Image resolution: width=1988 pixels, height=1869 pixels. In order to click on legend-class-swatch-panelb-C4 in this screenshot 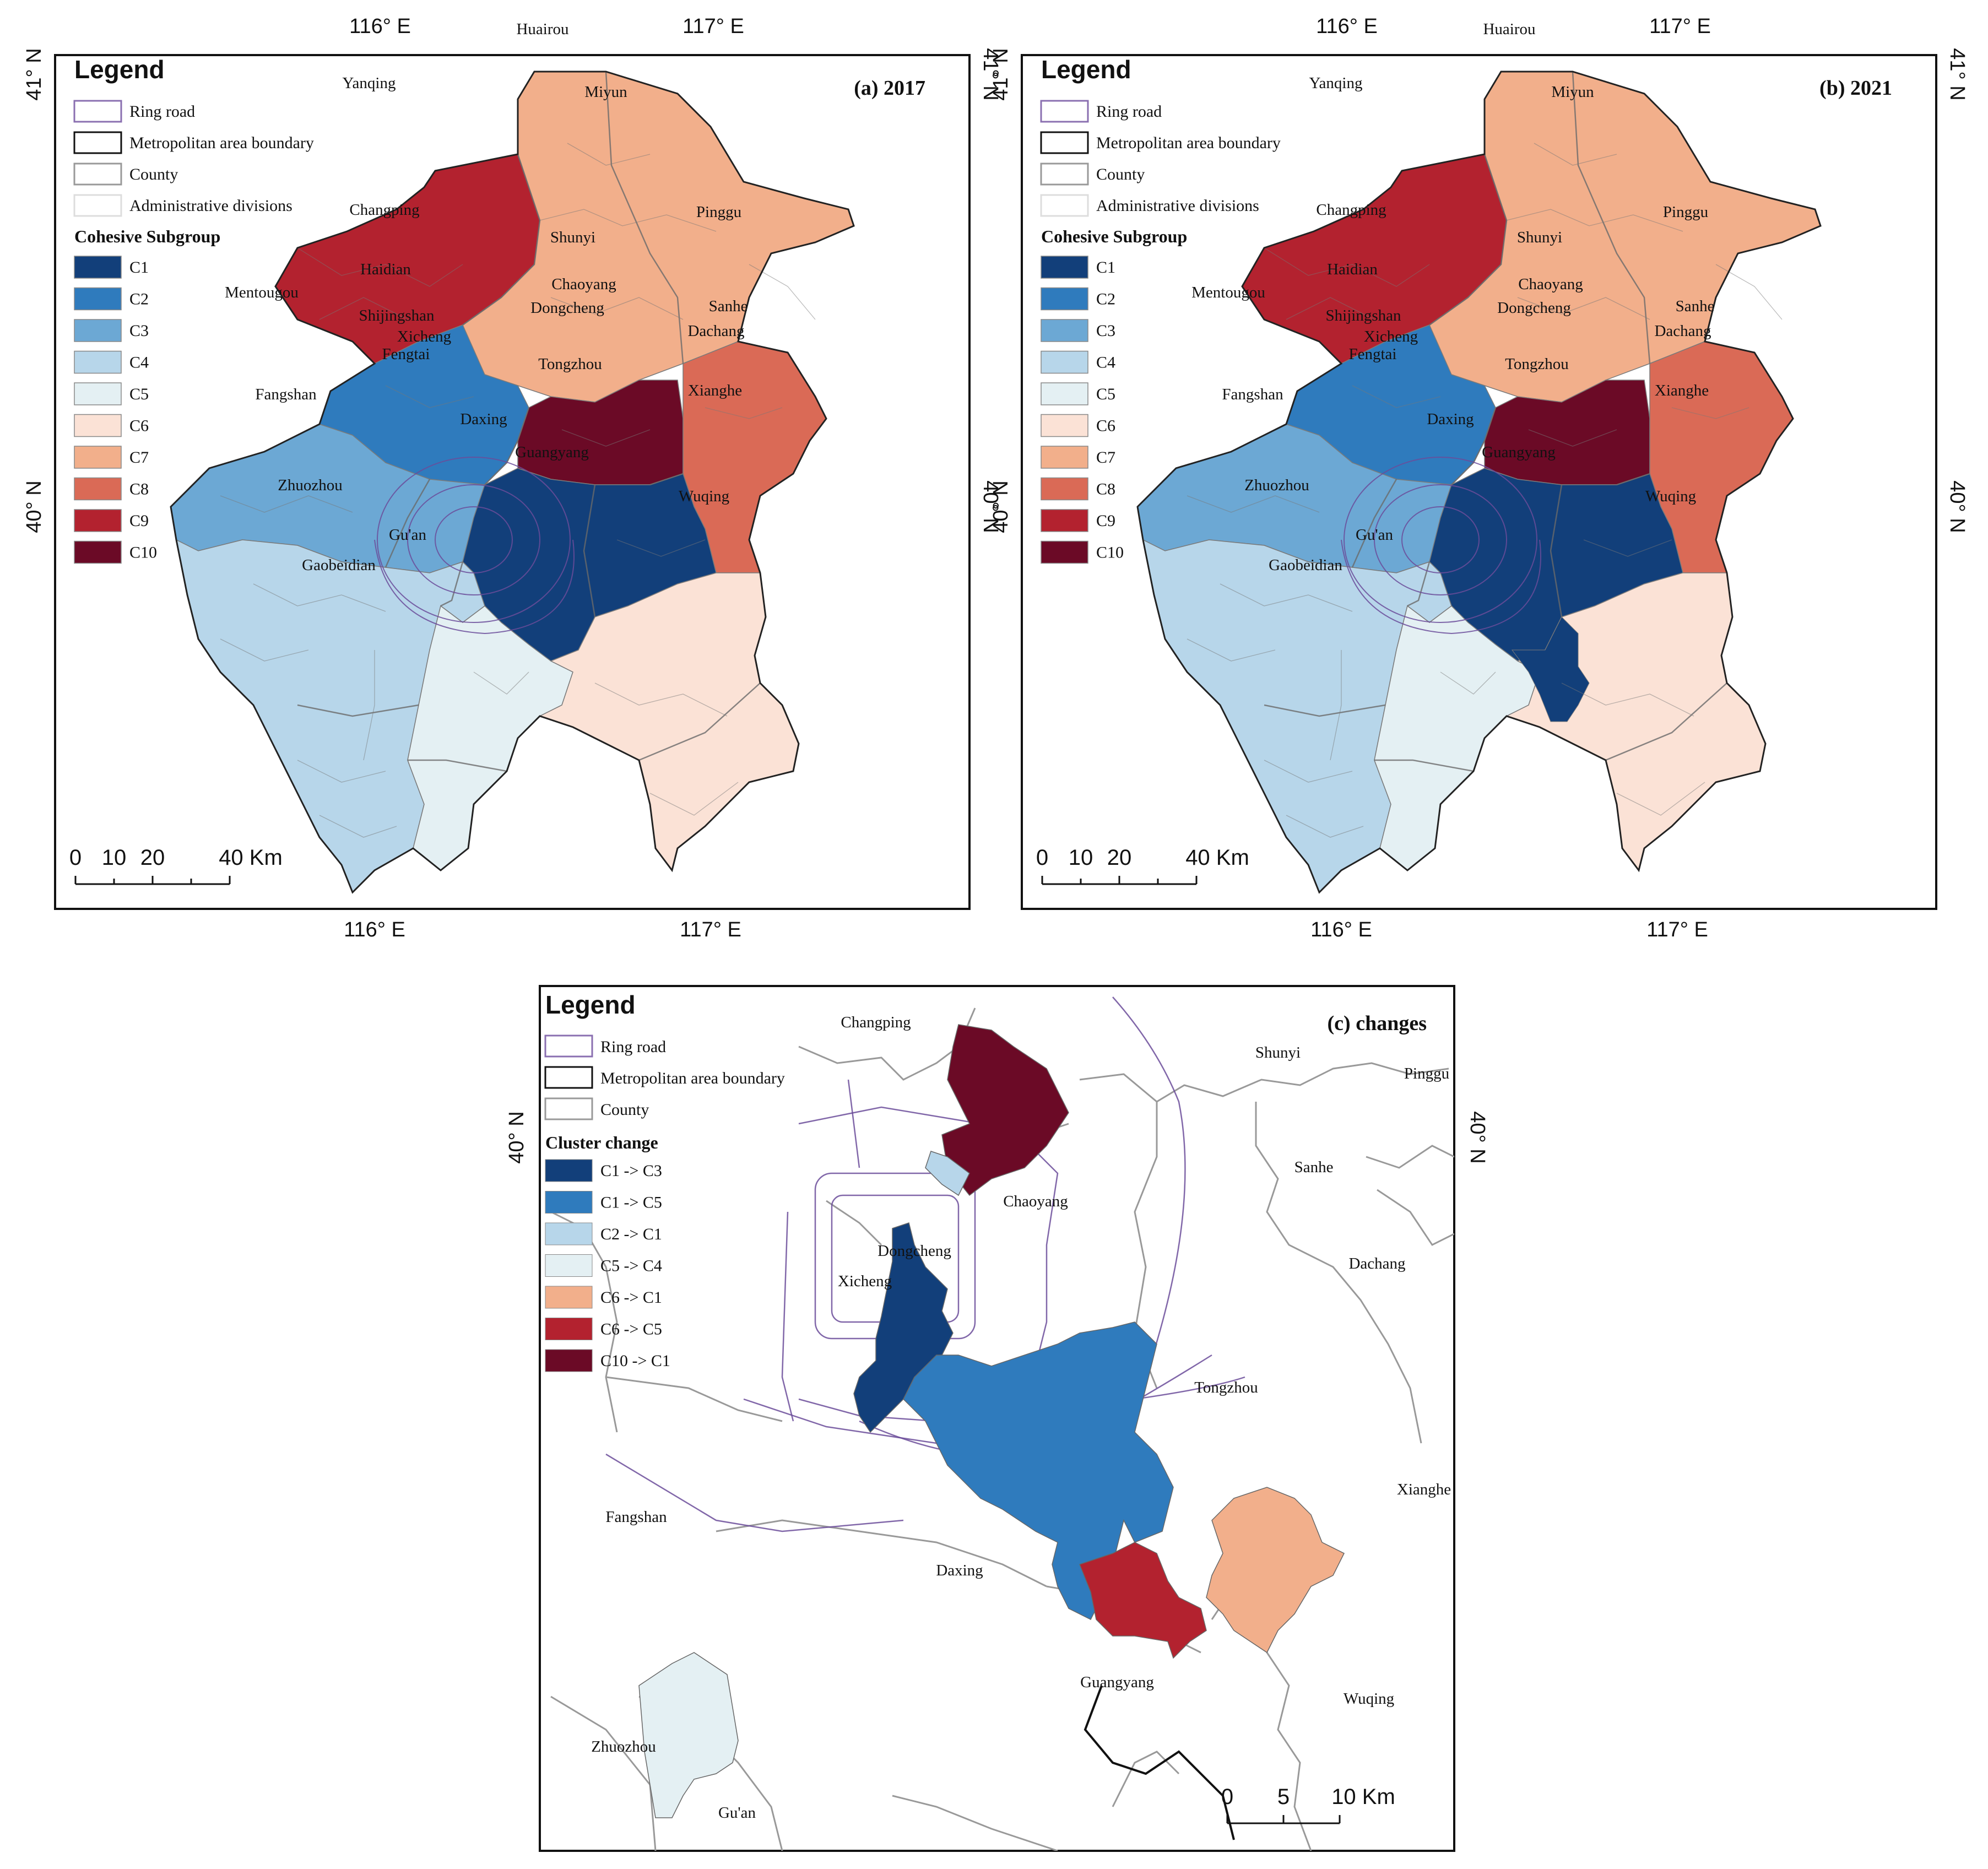, I will do `click(1065, 362)`.